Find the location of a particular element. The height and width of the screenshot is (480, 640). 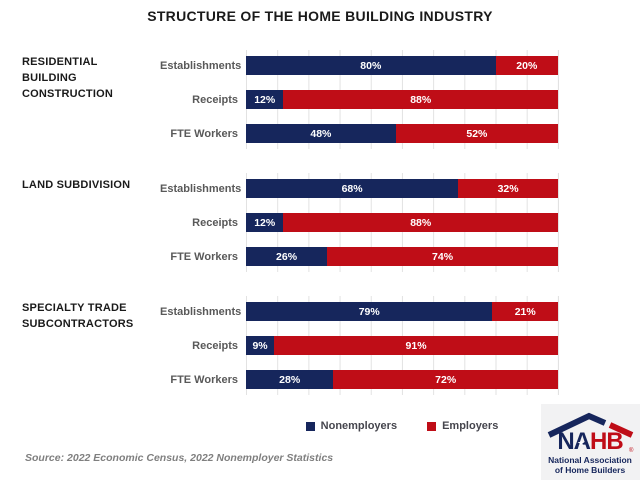

nonemployers-segment: 80% is located at coordinates (371, 65).